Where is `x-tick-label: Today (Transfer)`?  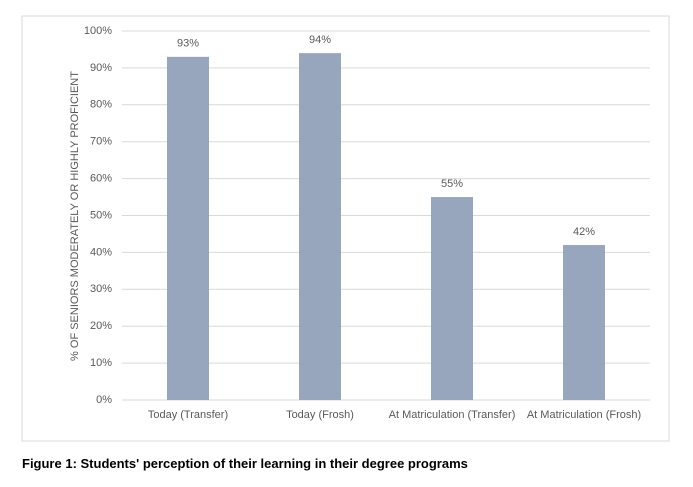
x-tick-label: Today (Transfer) is located at coordinates (188, 415).